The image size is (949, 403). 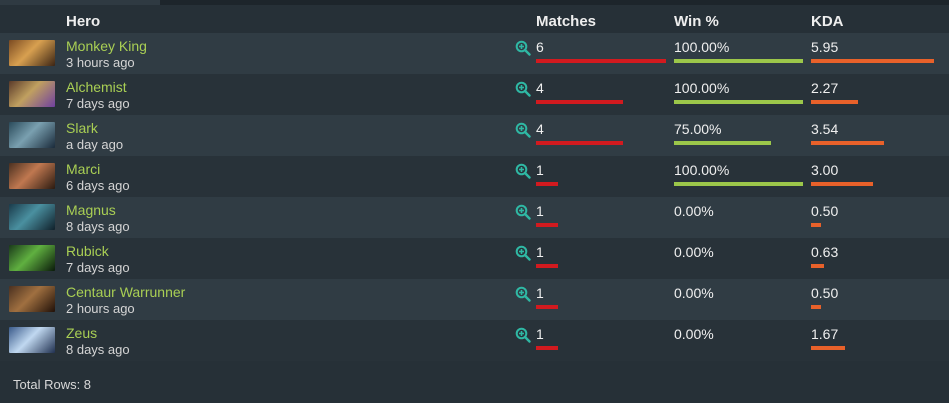 What do you see at coordinates (698, 129) in the screenshot?
I see `winrate-value: 75.00%` at bounding box center [698, 129].